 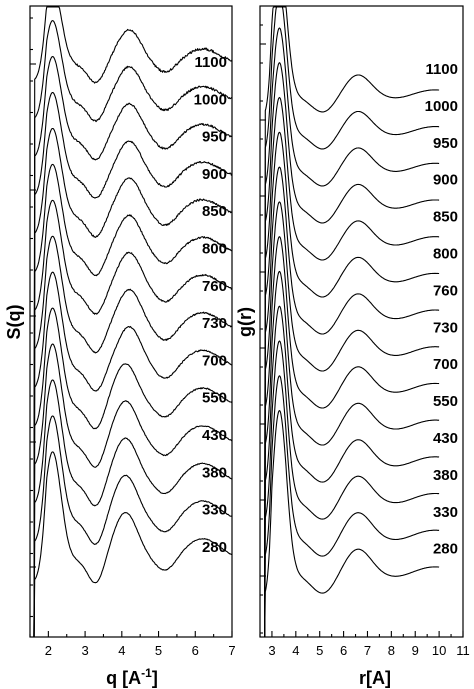 What do you see at coordinates (214, 137) in the screenshot?
I see `sq-curve-label-950: 950` at bounding box center [214, 137].